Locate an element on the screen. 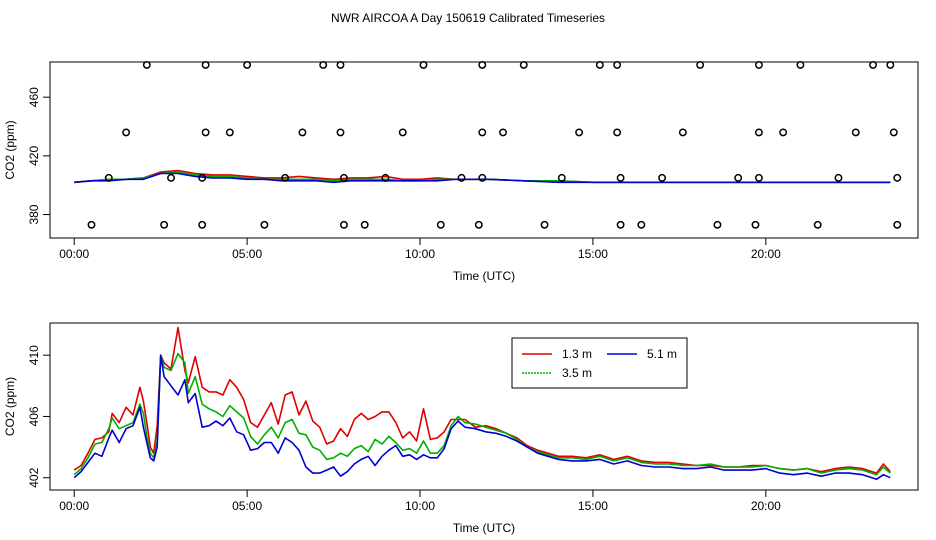 This screenshot has width=936, height=540. top-chart-xtick-label: 00:00 is located at coordinates (74, 254).